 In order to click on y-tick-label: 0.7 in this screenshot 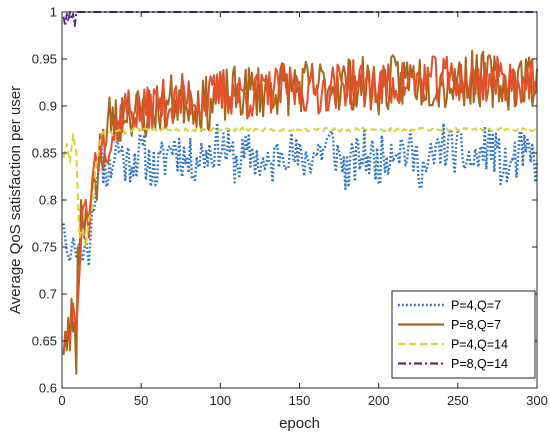, I will do `click(48, 294)`.